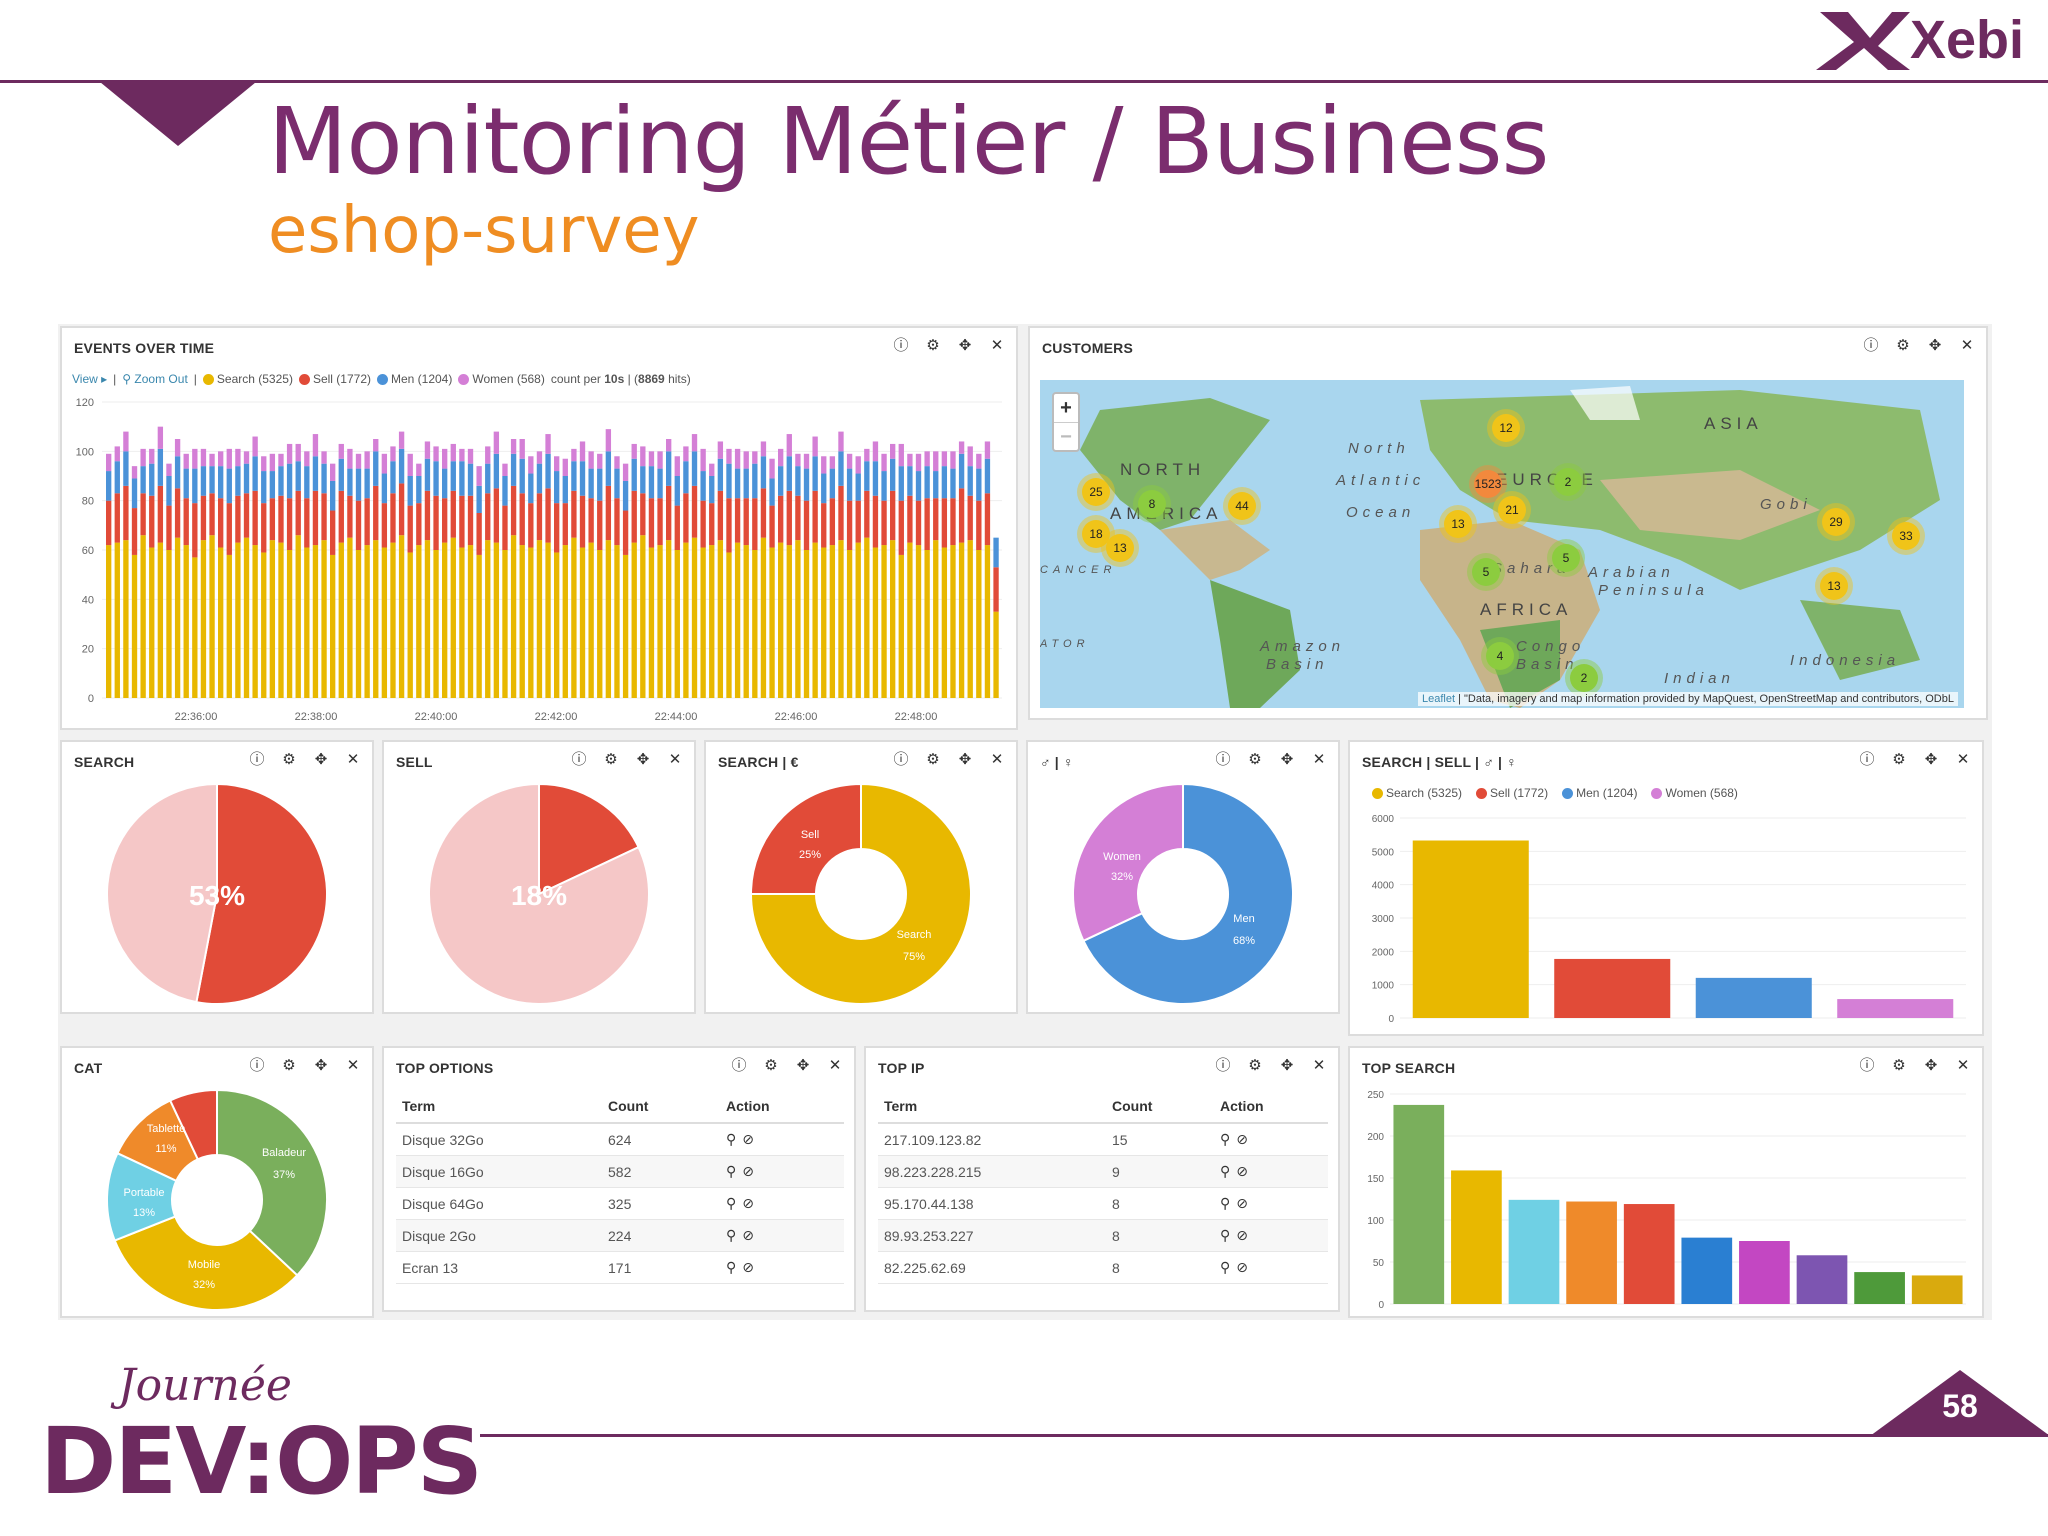 The image size is (2048, 1536). What do you see at coordinates (155, 379) in the screenshot?
I see `zoom-out-link: ⚲ Zoom Out` at bounding box center [155, 379].